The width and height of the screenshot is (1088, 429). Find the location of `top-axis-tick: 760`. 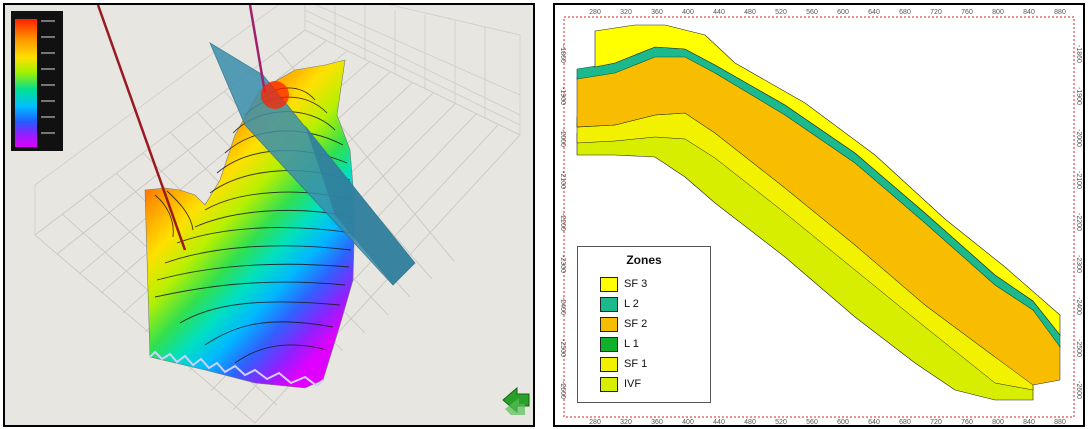

top-axis-tick: 760 is located at coordinates (967, 12).